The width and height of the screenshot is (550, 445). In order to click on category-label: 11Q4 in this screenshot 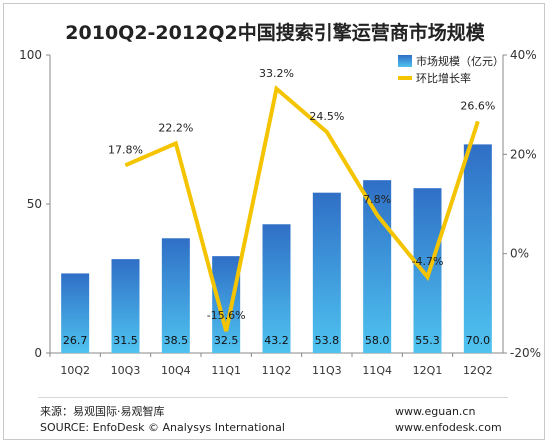, I will do `click(377, 370)`.